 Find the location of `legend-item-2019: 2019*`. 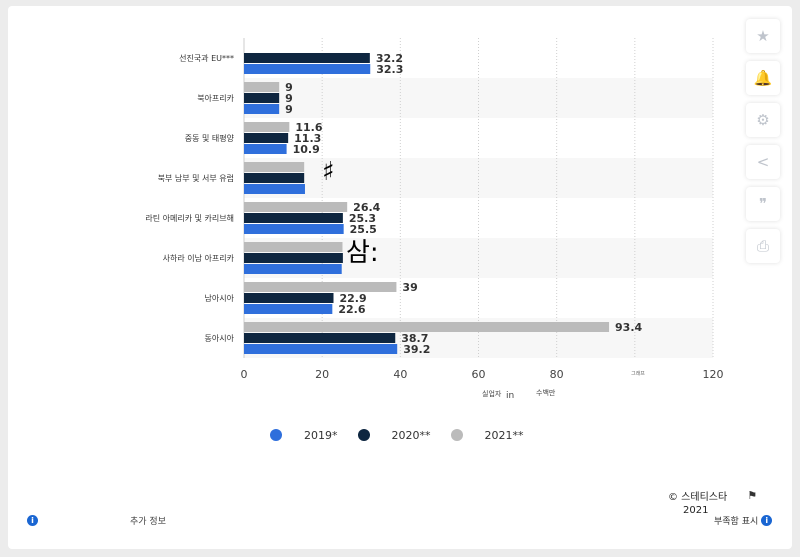

legend-item-2019: 2019* is located at coordinates (304, 435).